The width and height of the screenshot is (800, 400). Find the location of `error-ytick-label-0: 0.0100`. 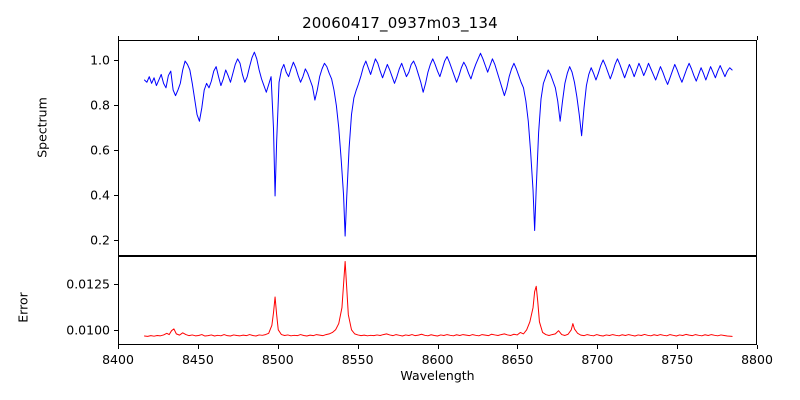

error-ytick-label-0: 0.0100 is located at coordinates (88, 330).